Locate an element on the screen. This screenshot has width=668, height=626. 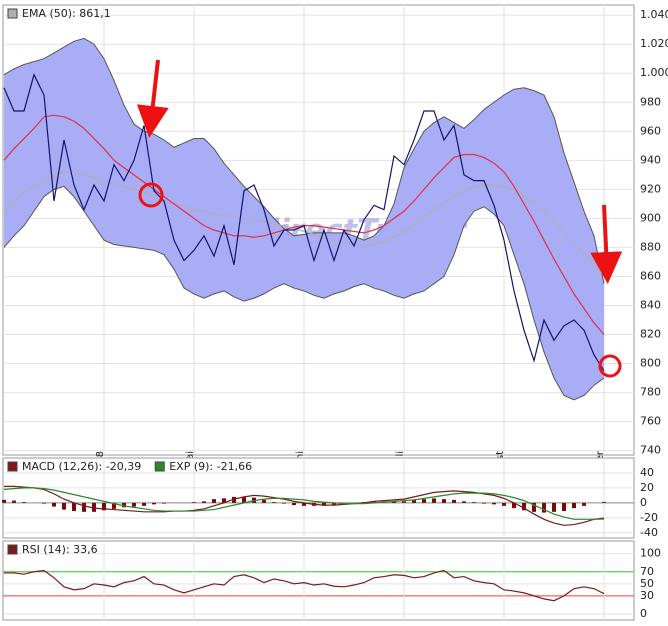
legend-label: RSI (14): 33,6 is located at coordinates (60, 549).